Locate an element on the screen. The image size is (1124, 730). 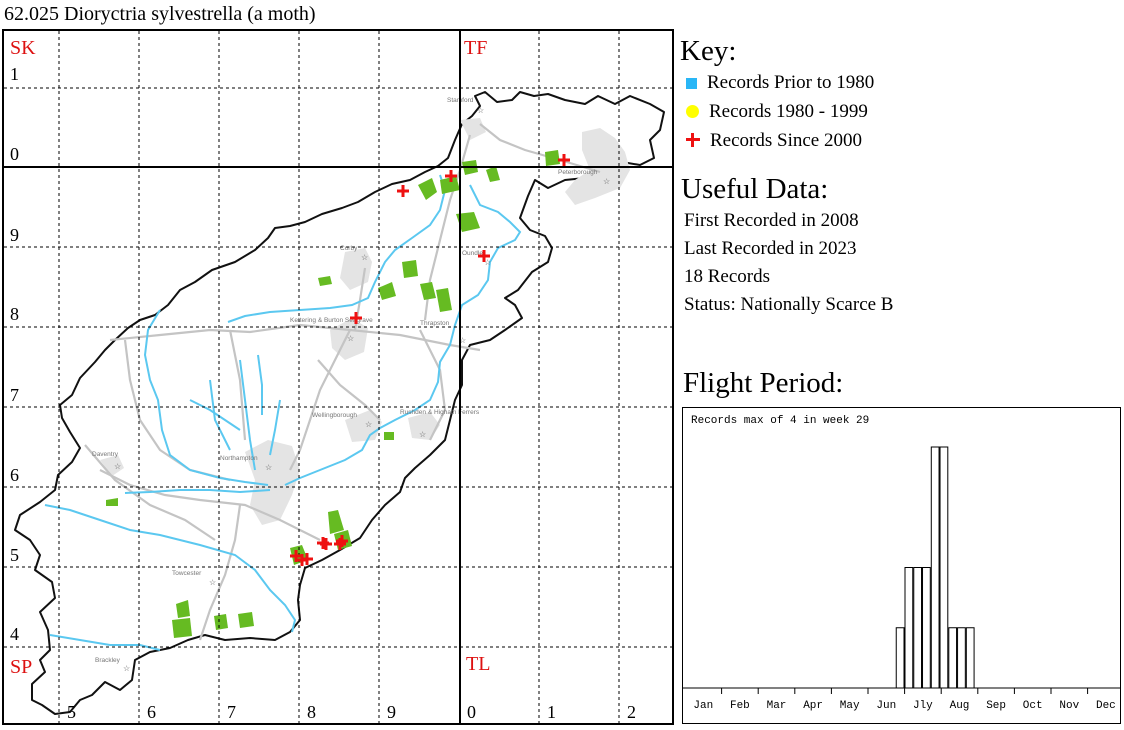
town-label: Northampton is located at coordinates (239, 458).